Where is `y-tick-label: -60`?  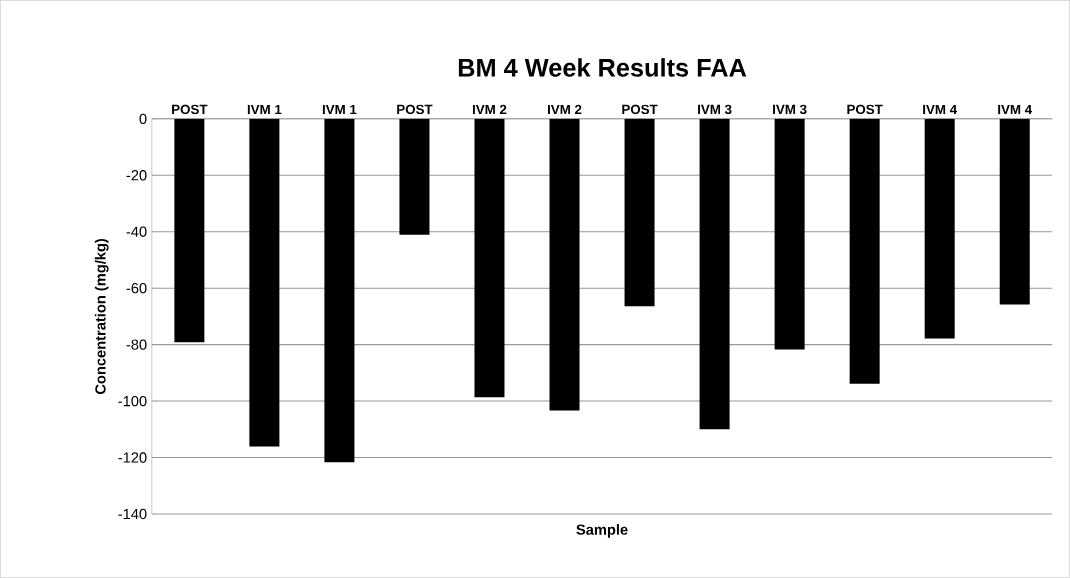 y-tick-label: -60 is located at coordinates (136, 288).